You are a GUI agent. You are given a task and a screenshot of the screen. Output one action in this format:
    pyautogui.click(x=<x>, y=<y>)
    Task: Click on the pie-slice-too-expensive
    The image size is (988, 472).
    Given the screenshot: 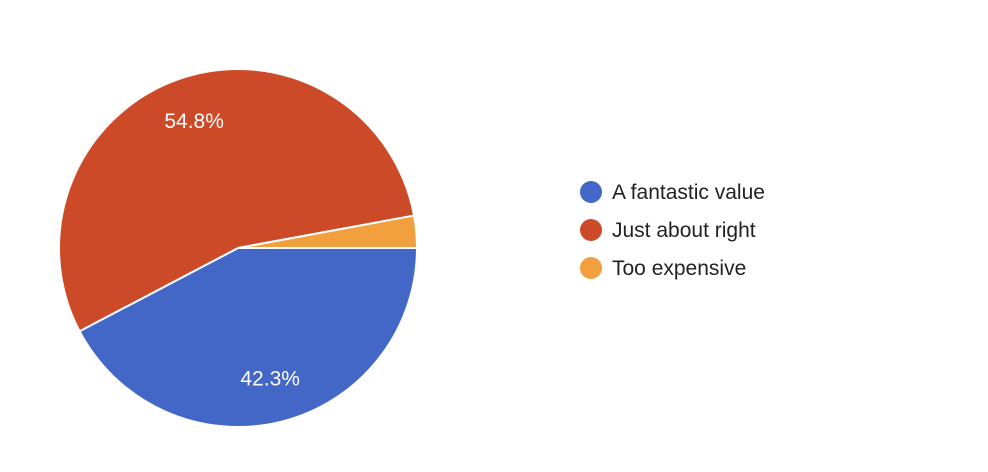 What is the action you would take?
    pyautogui.click(x=328, y=231)
    